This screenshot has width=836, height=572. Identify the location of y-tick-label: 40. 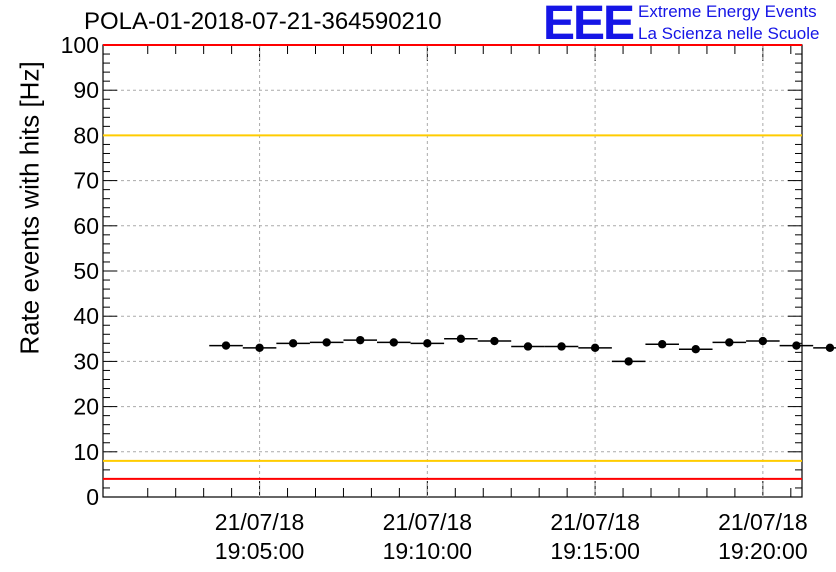
(86, 316).